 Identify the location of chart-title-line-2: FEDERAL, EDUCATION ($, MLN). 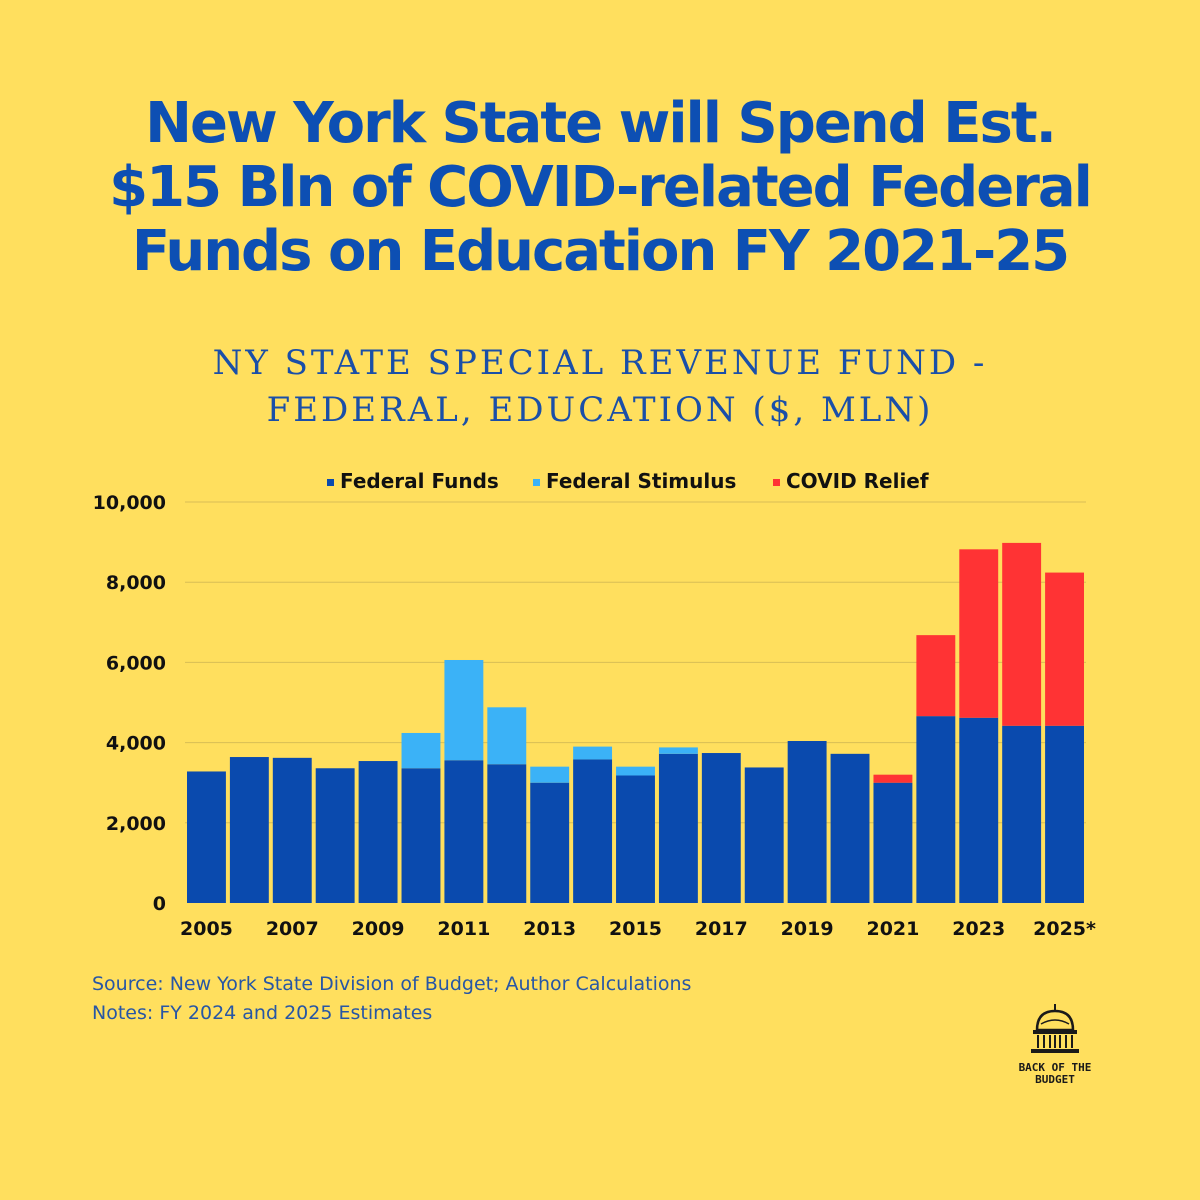
(600, 410).